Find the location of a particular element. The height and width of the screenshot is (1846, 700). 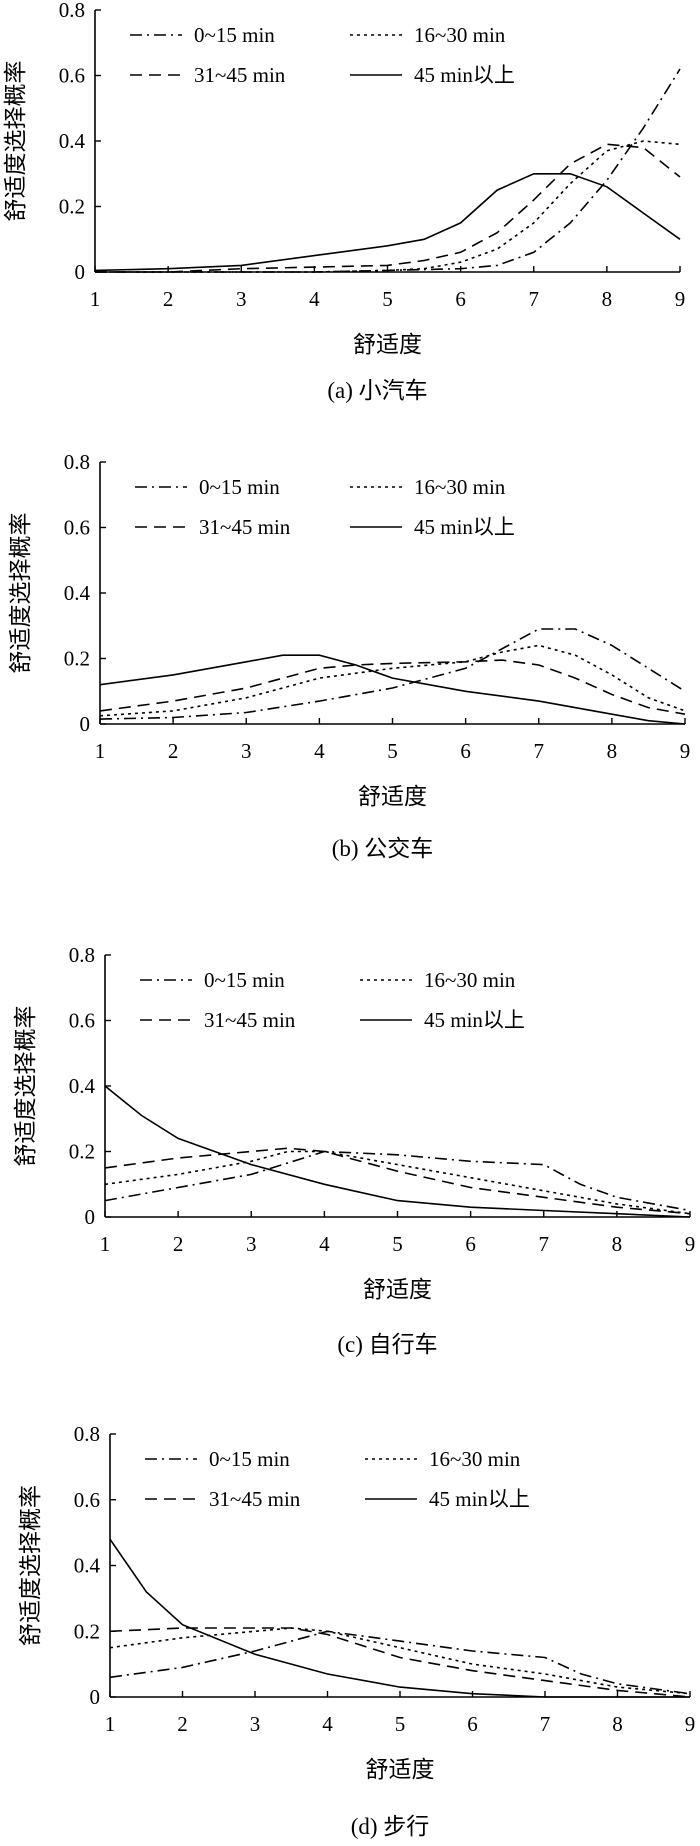

panel-caption: (a) 小汽车 is located at coordinates (377, 390).